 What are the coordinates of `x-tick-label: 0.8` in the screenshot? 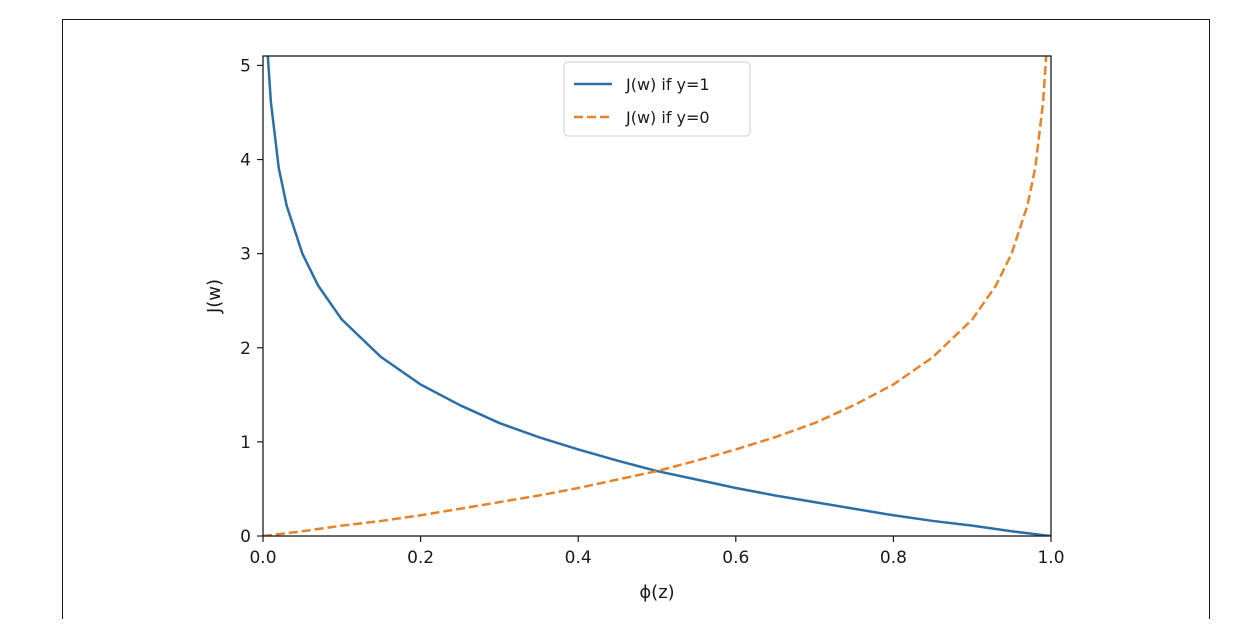 It's located at (893, 558).